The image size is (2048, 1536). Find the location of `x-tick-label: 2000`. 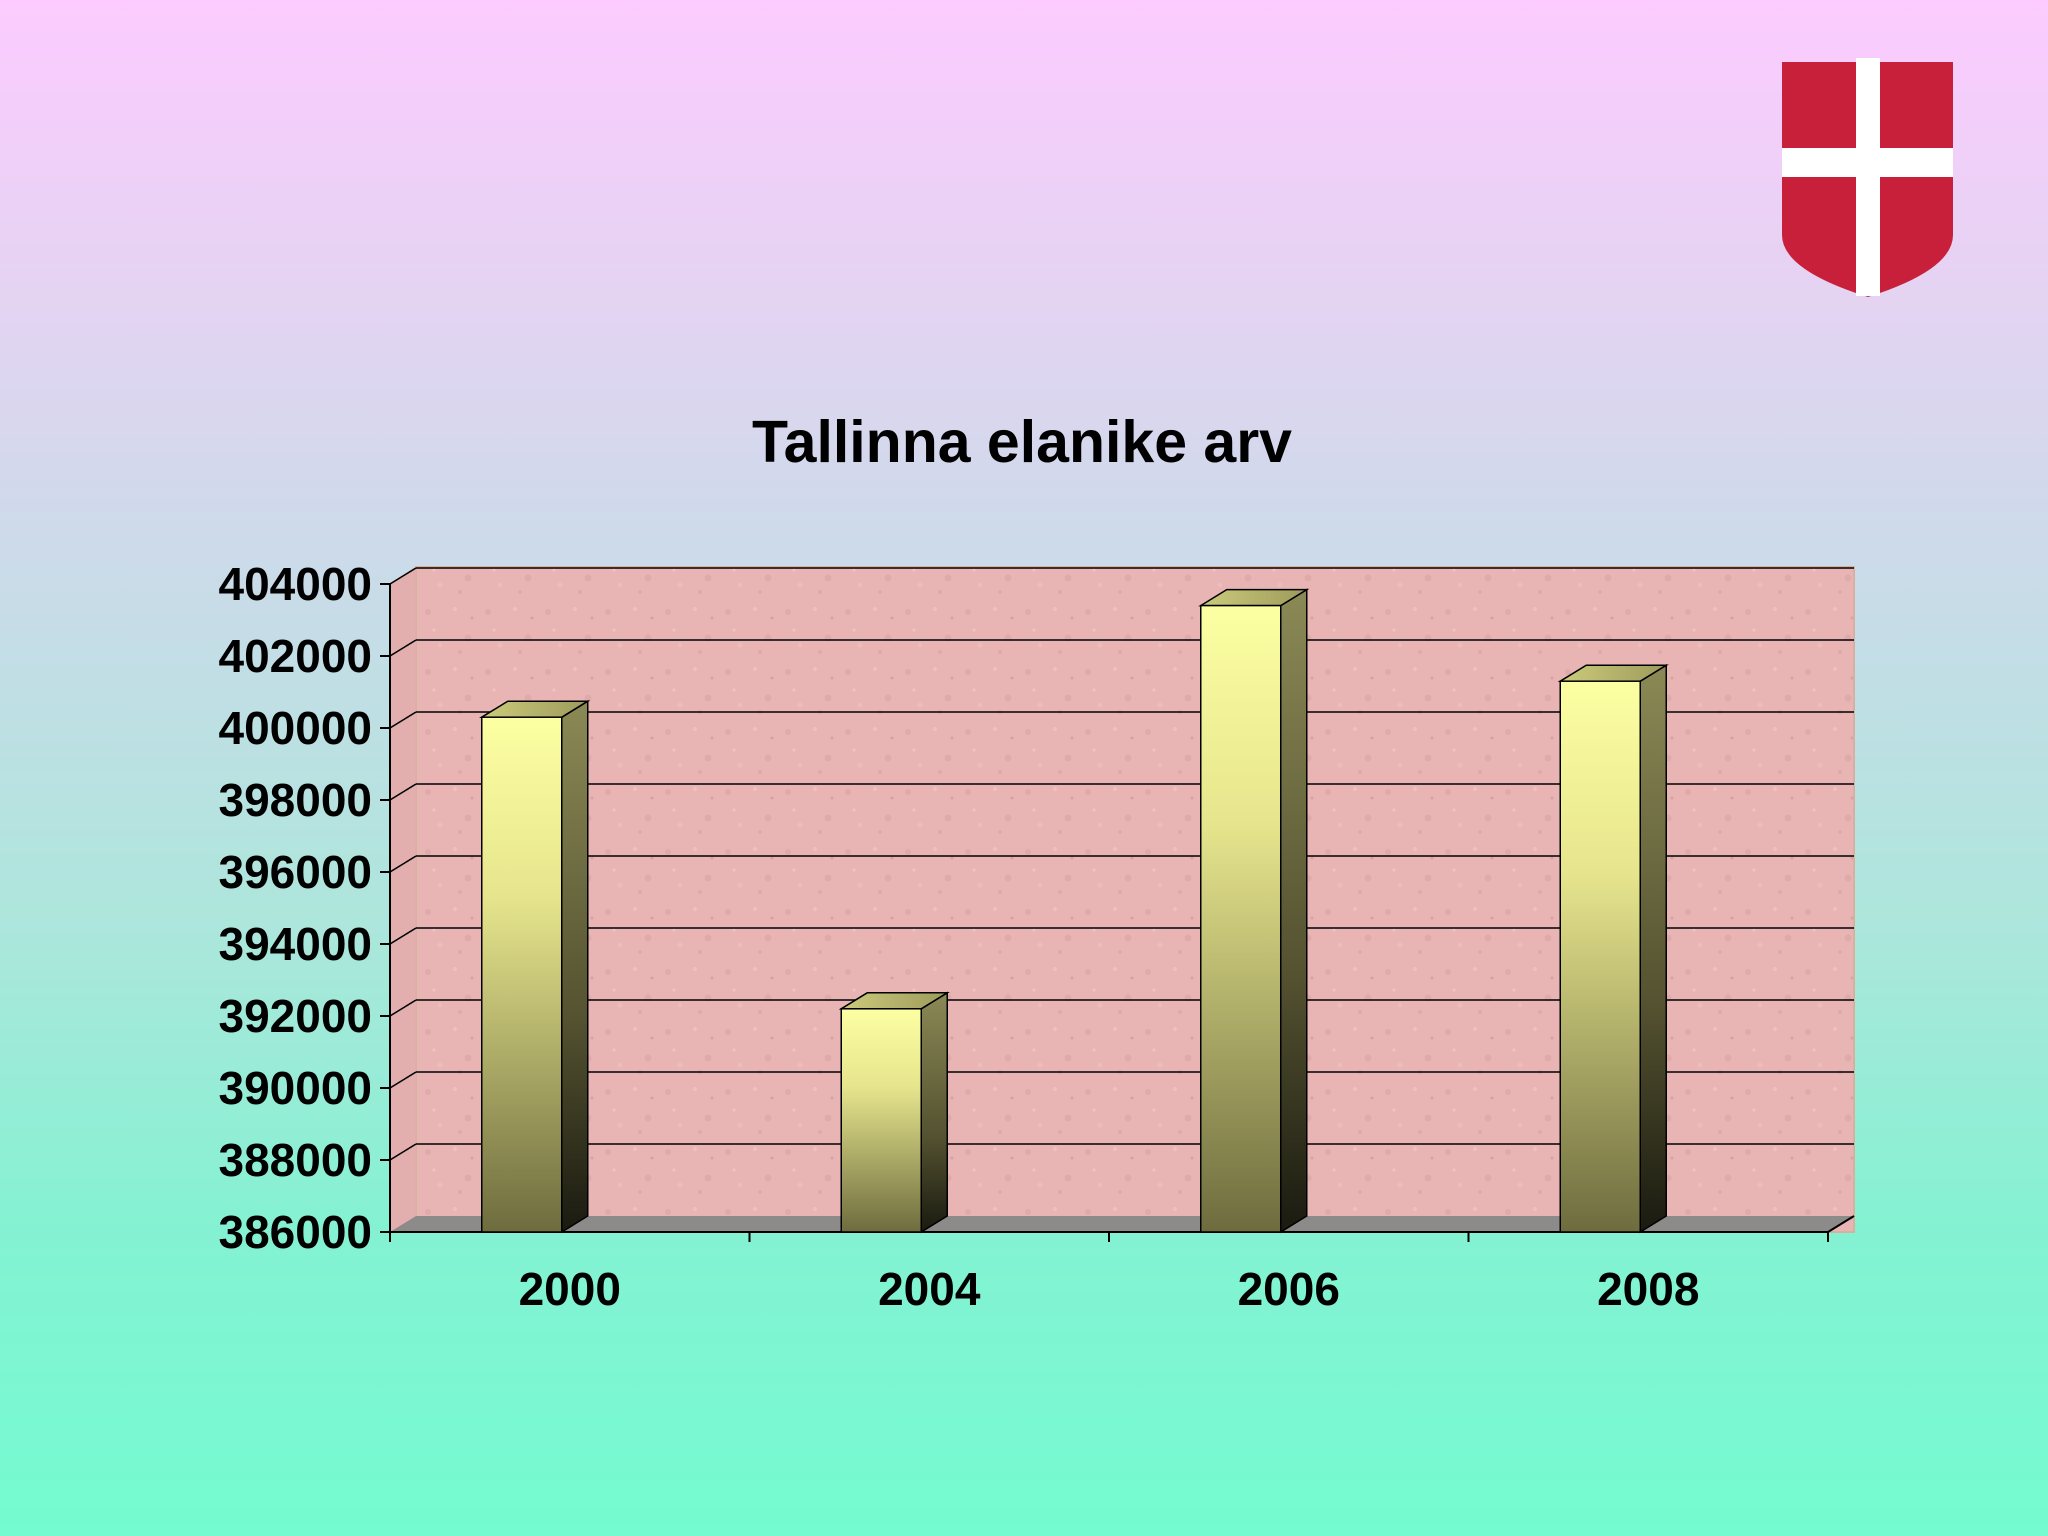

x-tick-label: 2000 is located at coordinates (570, 1289).